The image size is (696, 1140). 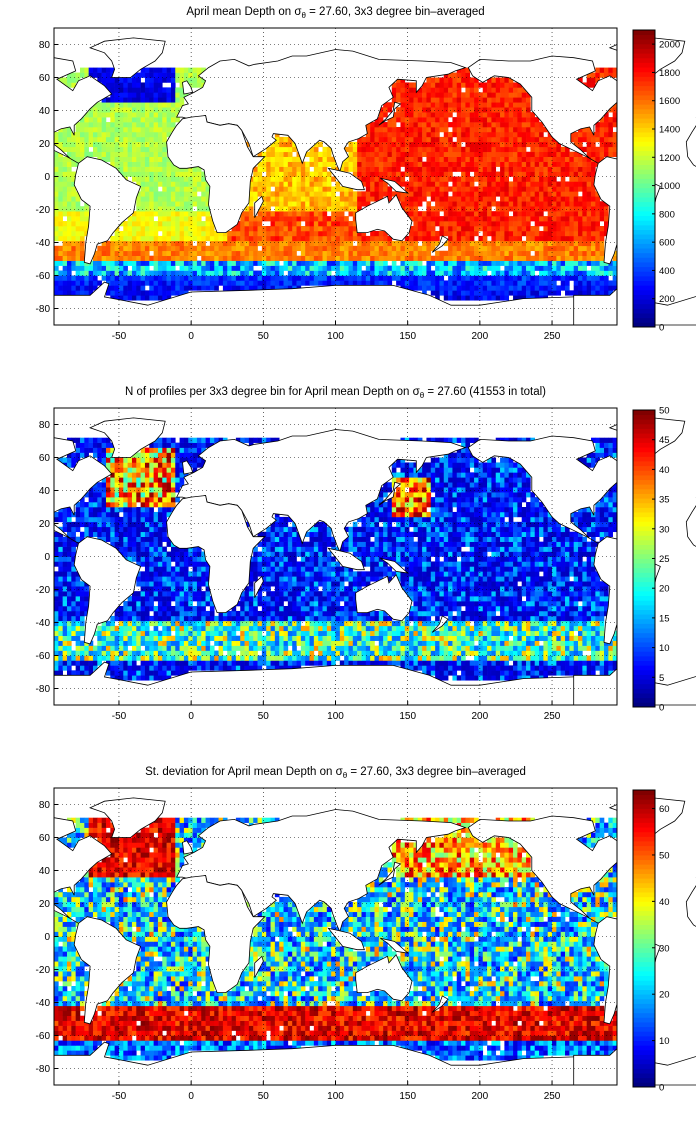 I want to click on colorbar-segment, so click(x=644, y=237).